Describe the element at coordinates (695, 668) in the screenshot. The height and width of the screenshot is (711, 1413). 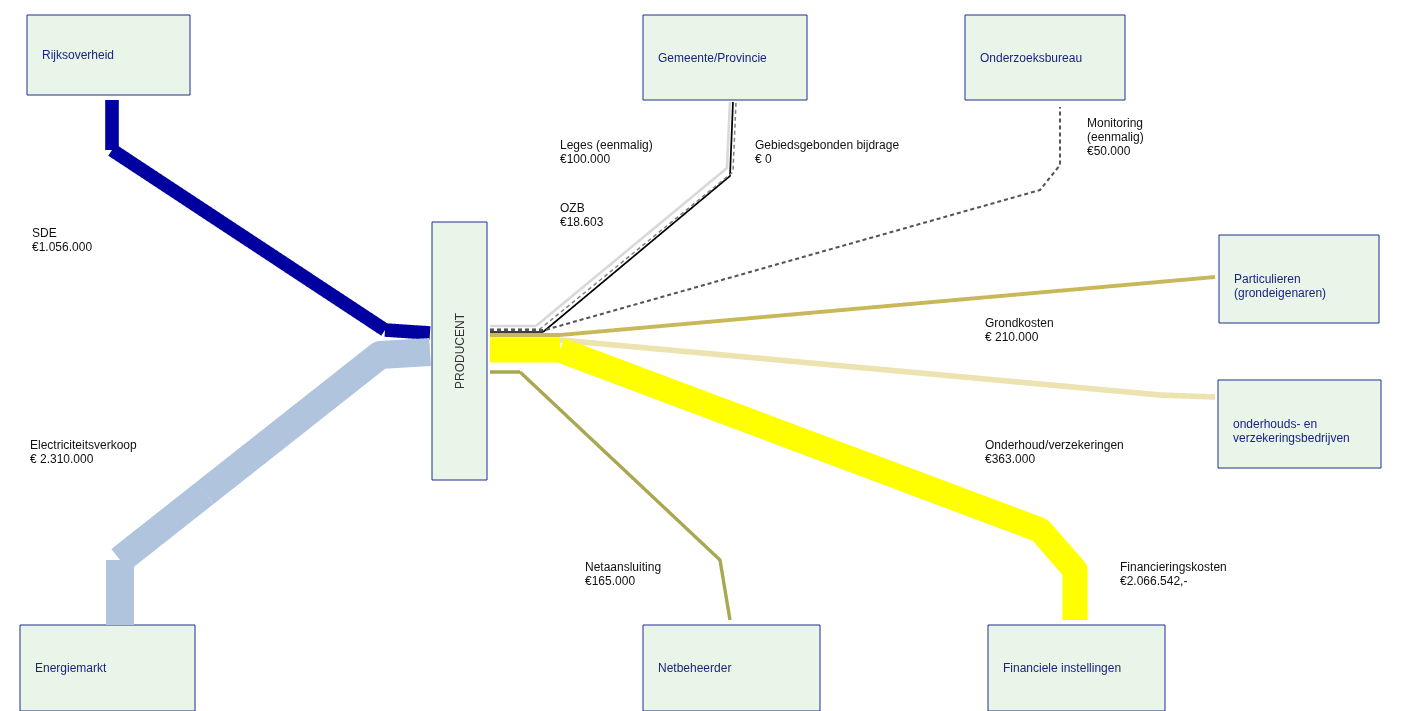
I see `text: Netbeheerder` at that location.